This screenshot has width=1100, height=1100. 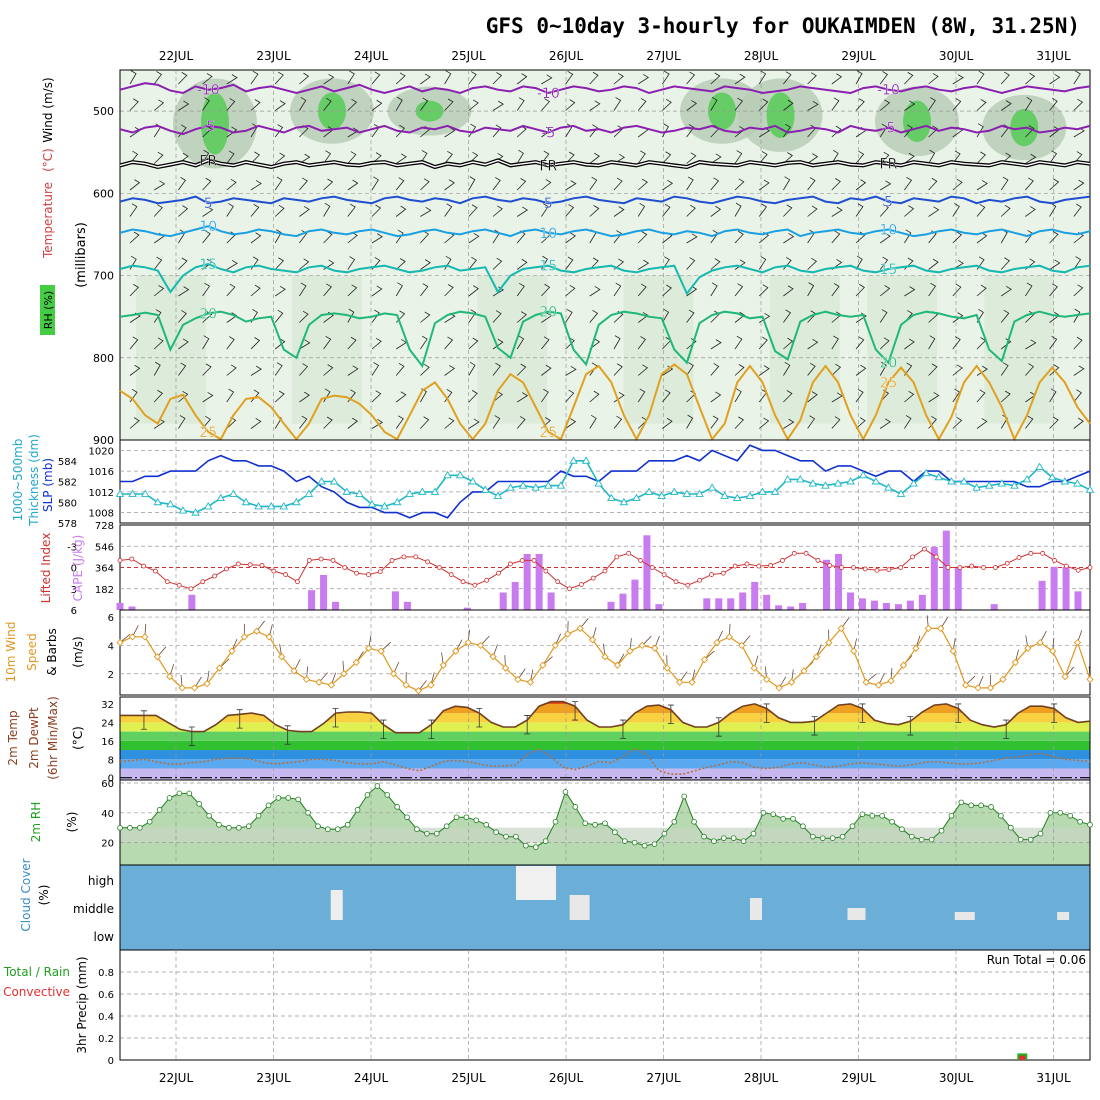 I want to click on temp2m-tick-label: 24, so click(x=107, y=723).